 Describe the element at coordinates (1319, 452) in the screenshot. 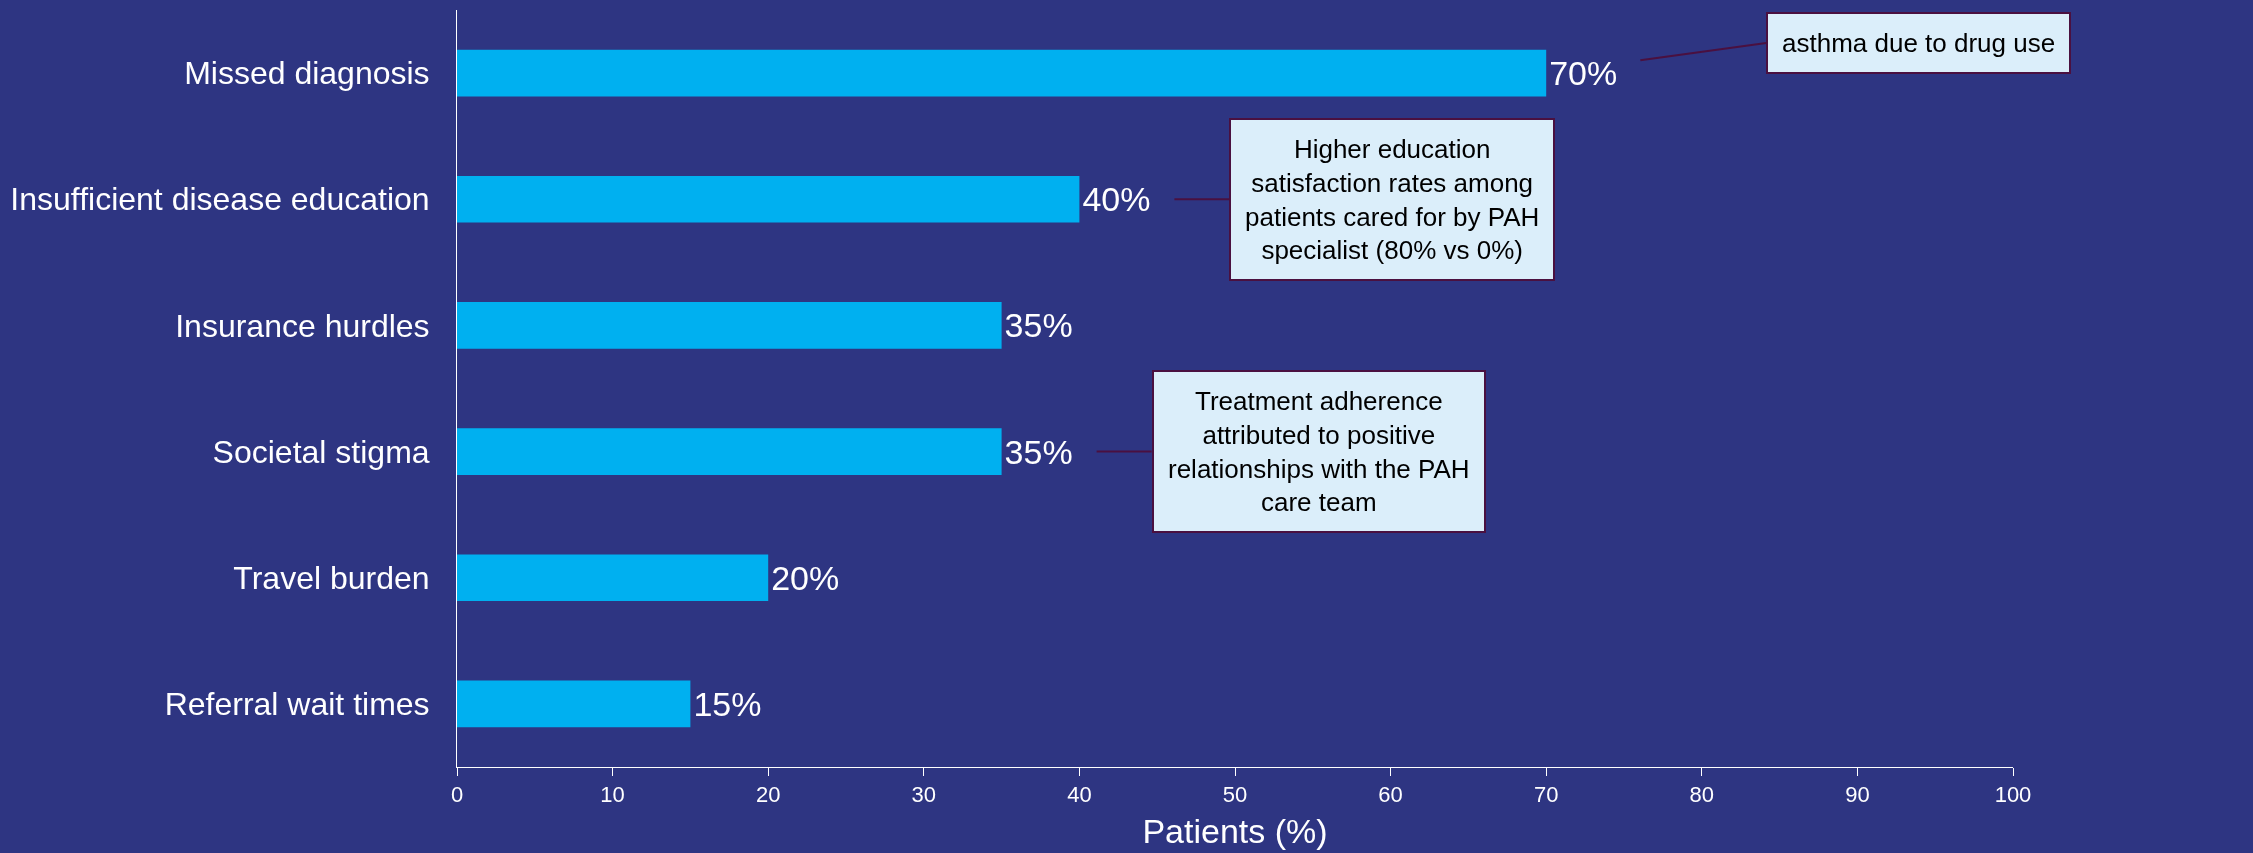

I see `annotation: Treatment adherence attributed to positive relationships with the PAH care team` at that location.